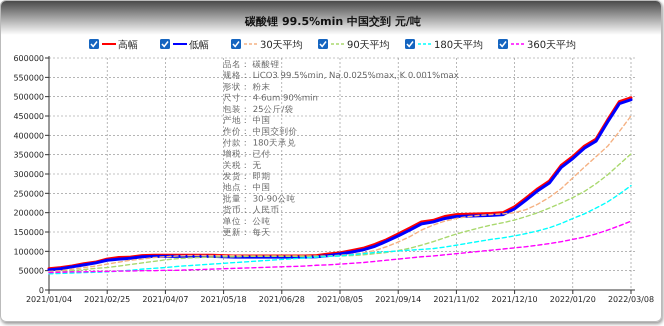 This screenshot has height=326, width=664. Describe the element at coordinates (456, 299) in the screenshot. I see `x-tick-label: 2021/11/02` at that location.